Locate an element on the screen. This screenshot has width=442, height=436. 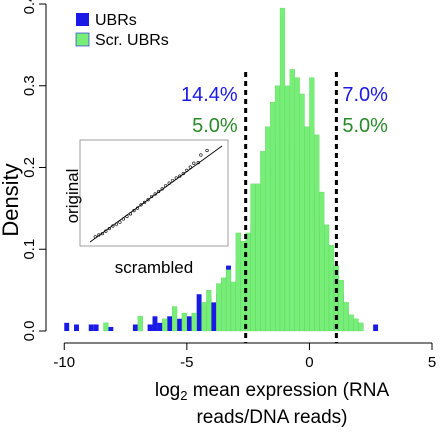
x-axis-label-line-2: reads/DNA reads) is located at coordinates (271, 417).